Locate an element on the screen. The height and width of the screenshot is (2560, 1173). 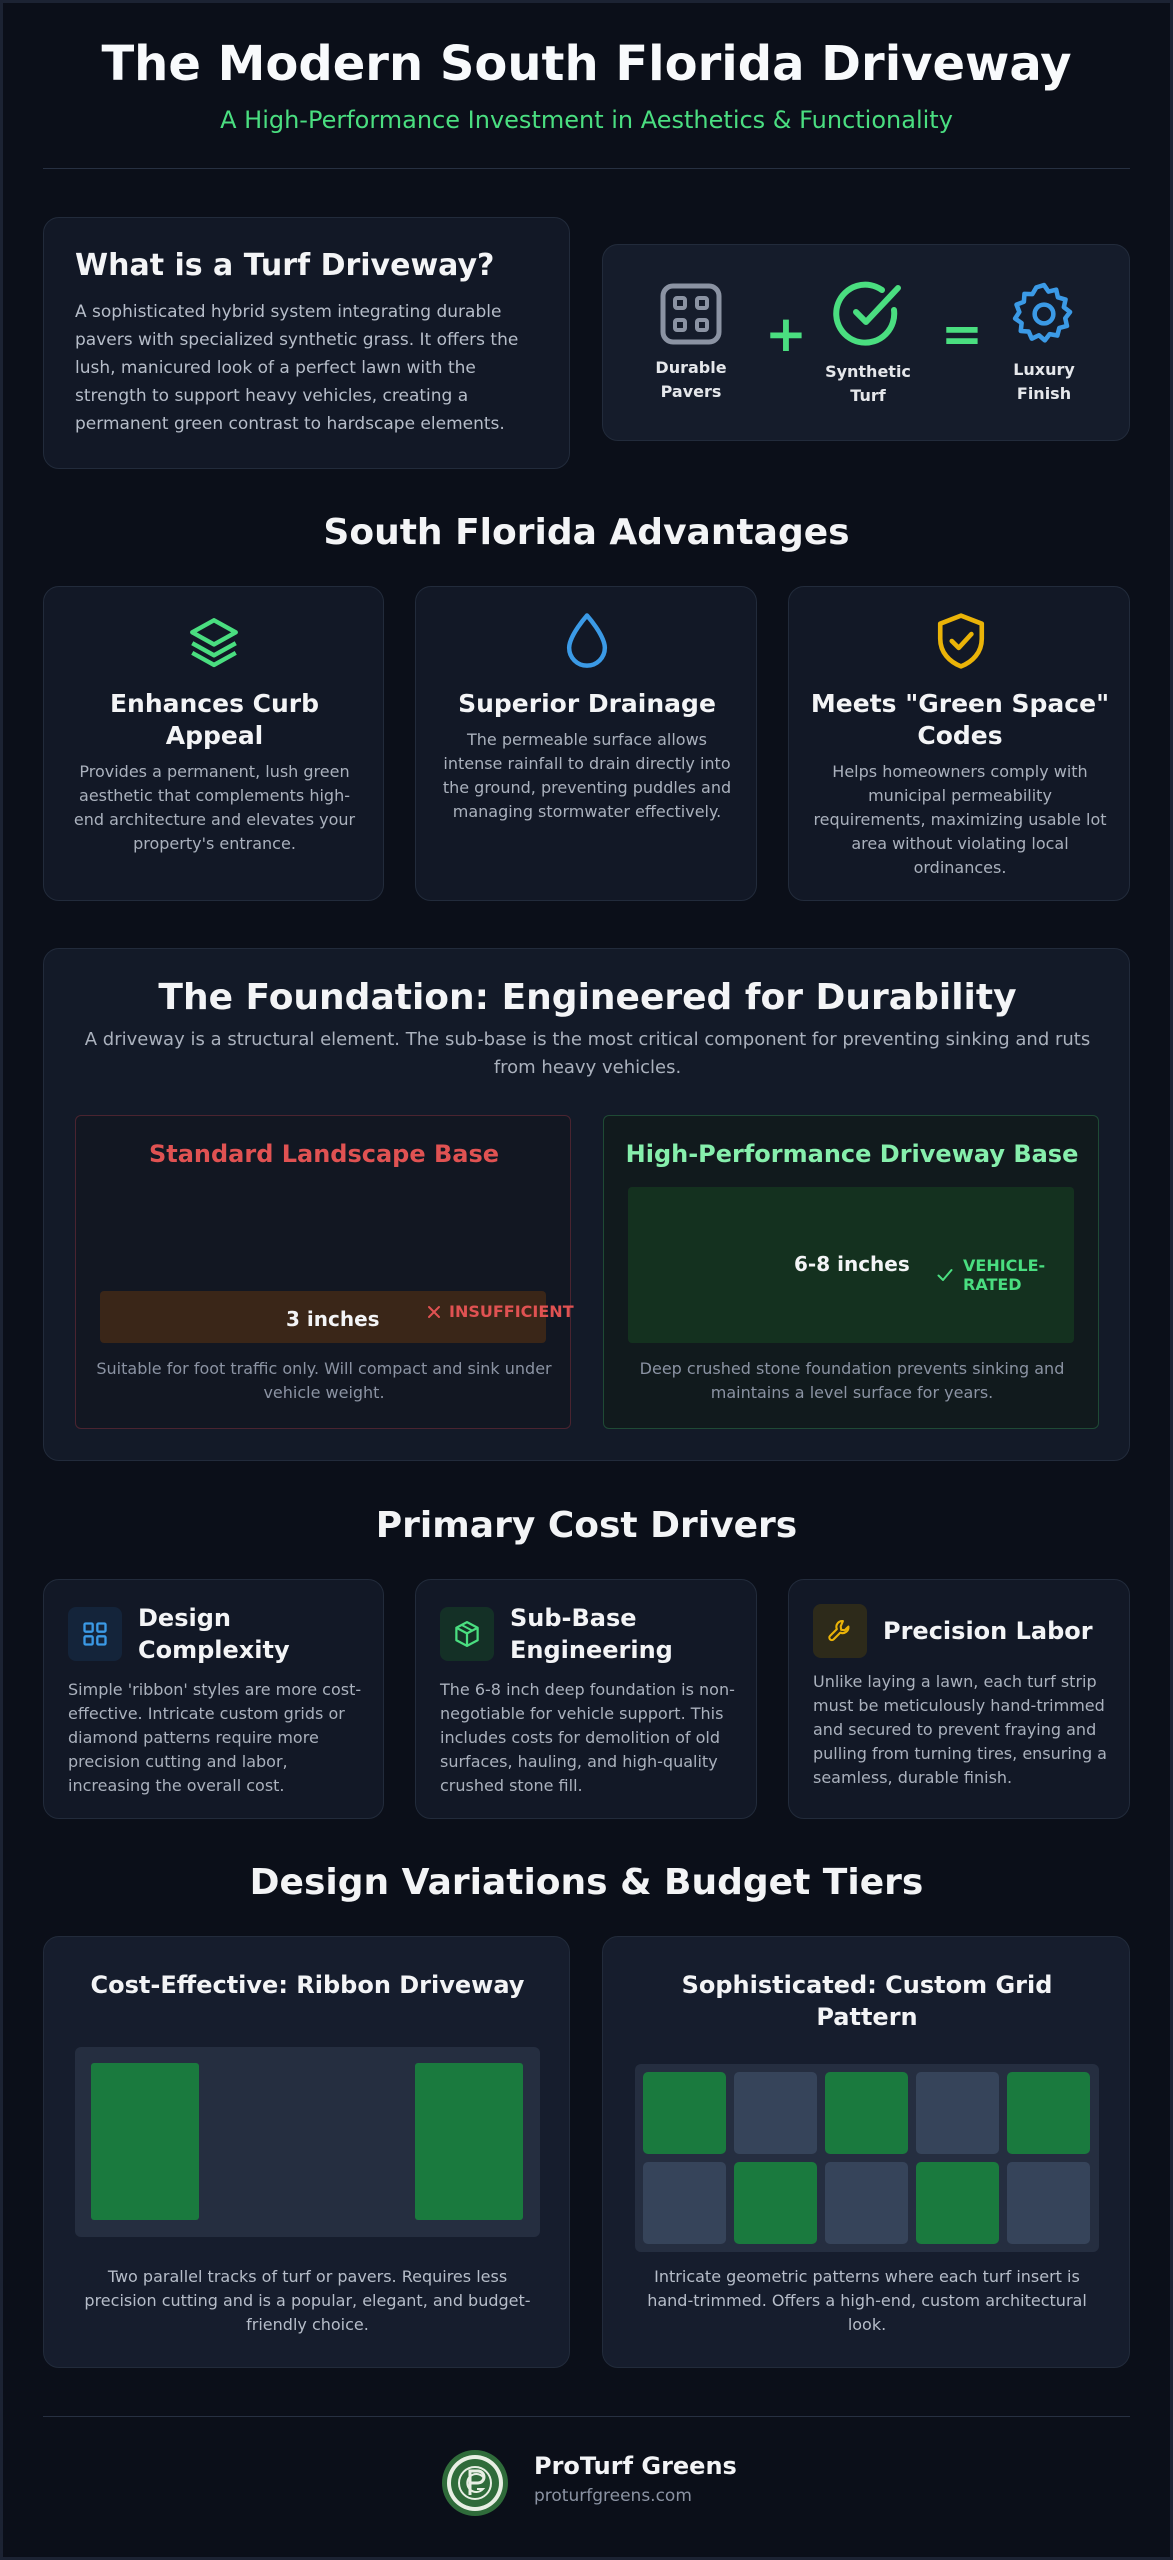
ribbon-track-left is located at coordinates (145, 2141).